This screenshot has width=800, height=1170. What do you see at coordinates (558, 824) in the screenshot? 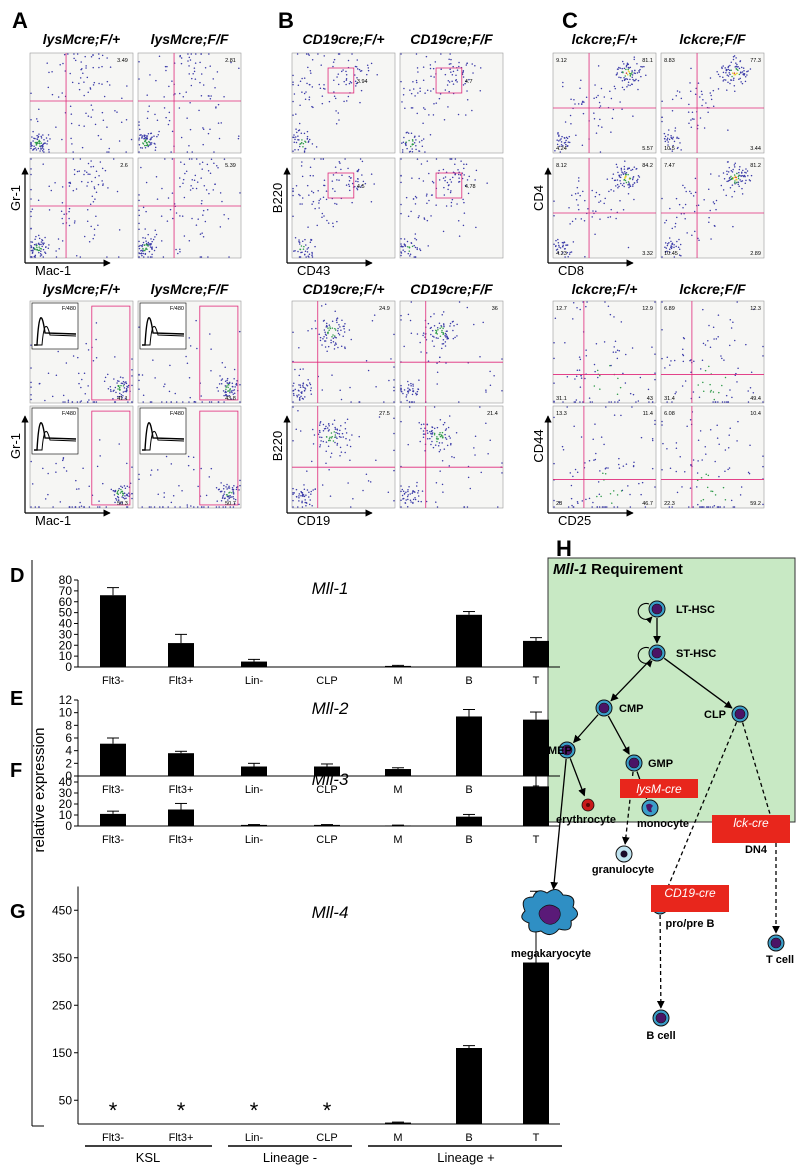
I see `lineage-arrow` at bounding box center [558, 824].